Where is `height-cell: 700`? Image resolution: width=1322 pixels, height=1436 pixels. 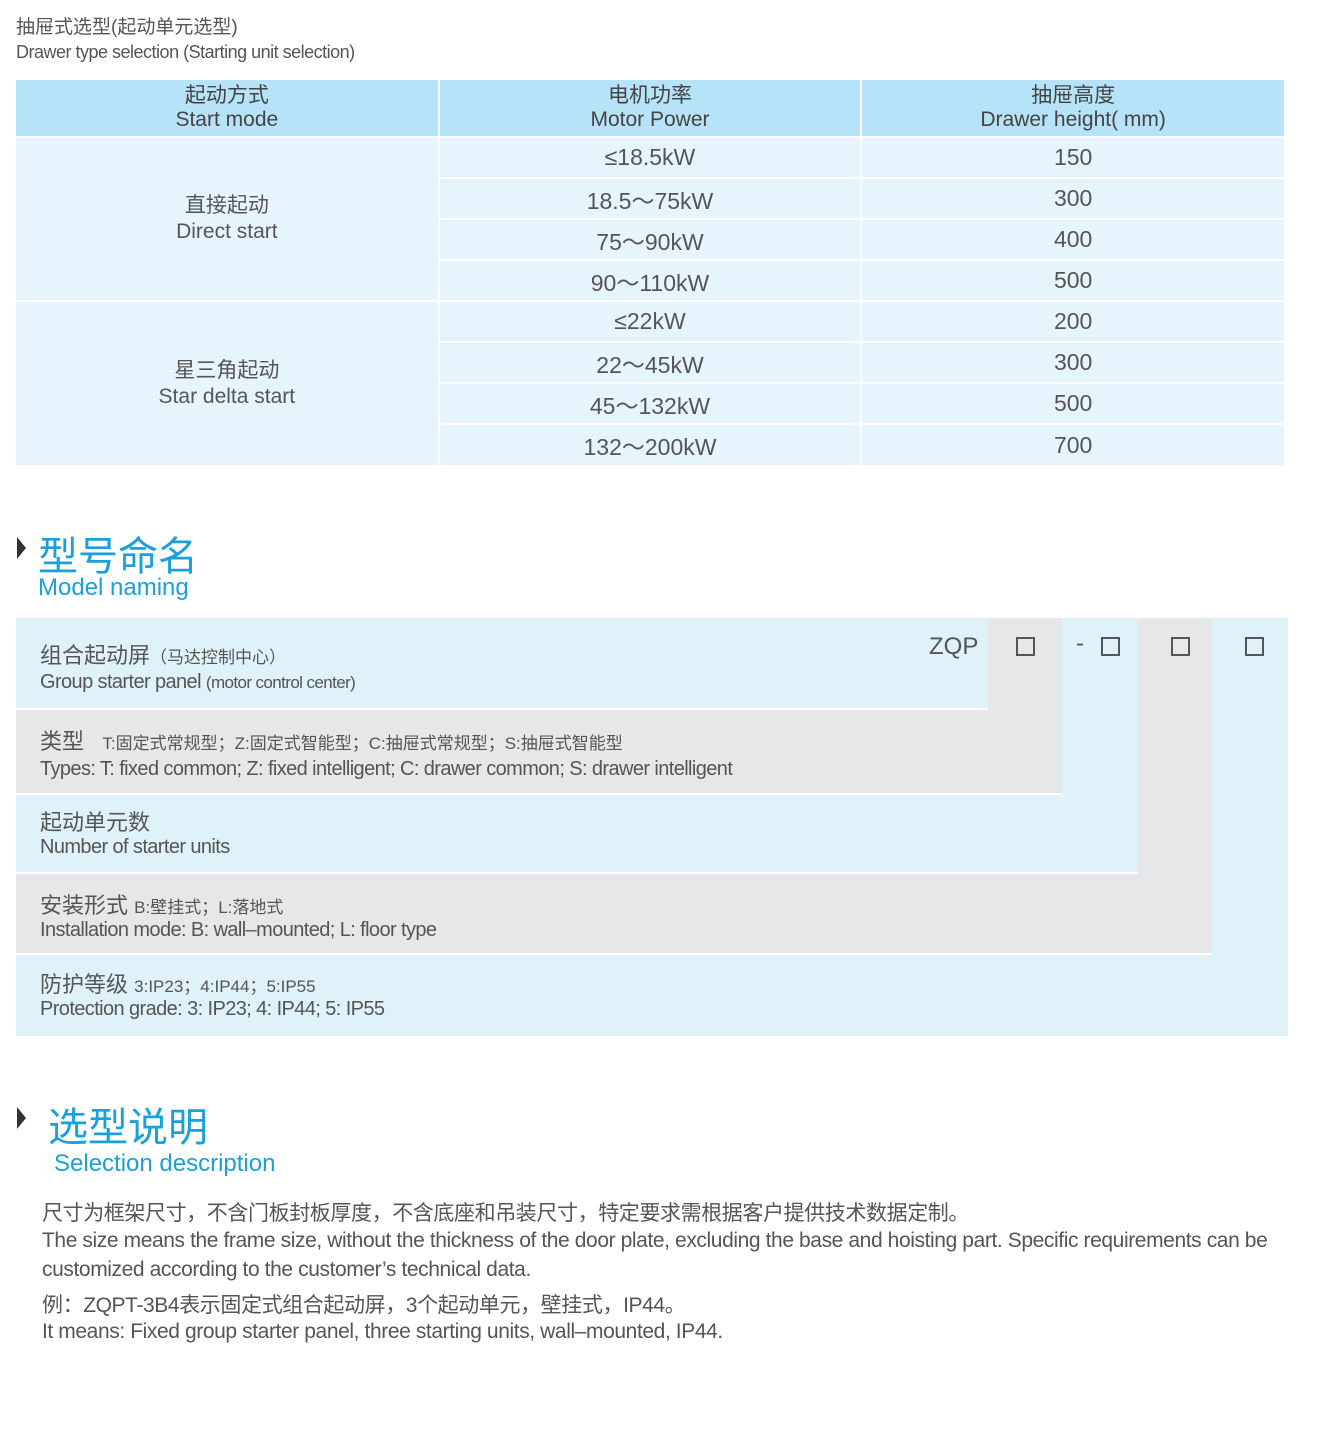 height-cell: 700 is located at coordinates (1072, 444).